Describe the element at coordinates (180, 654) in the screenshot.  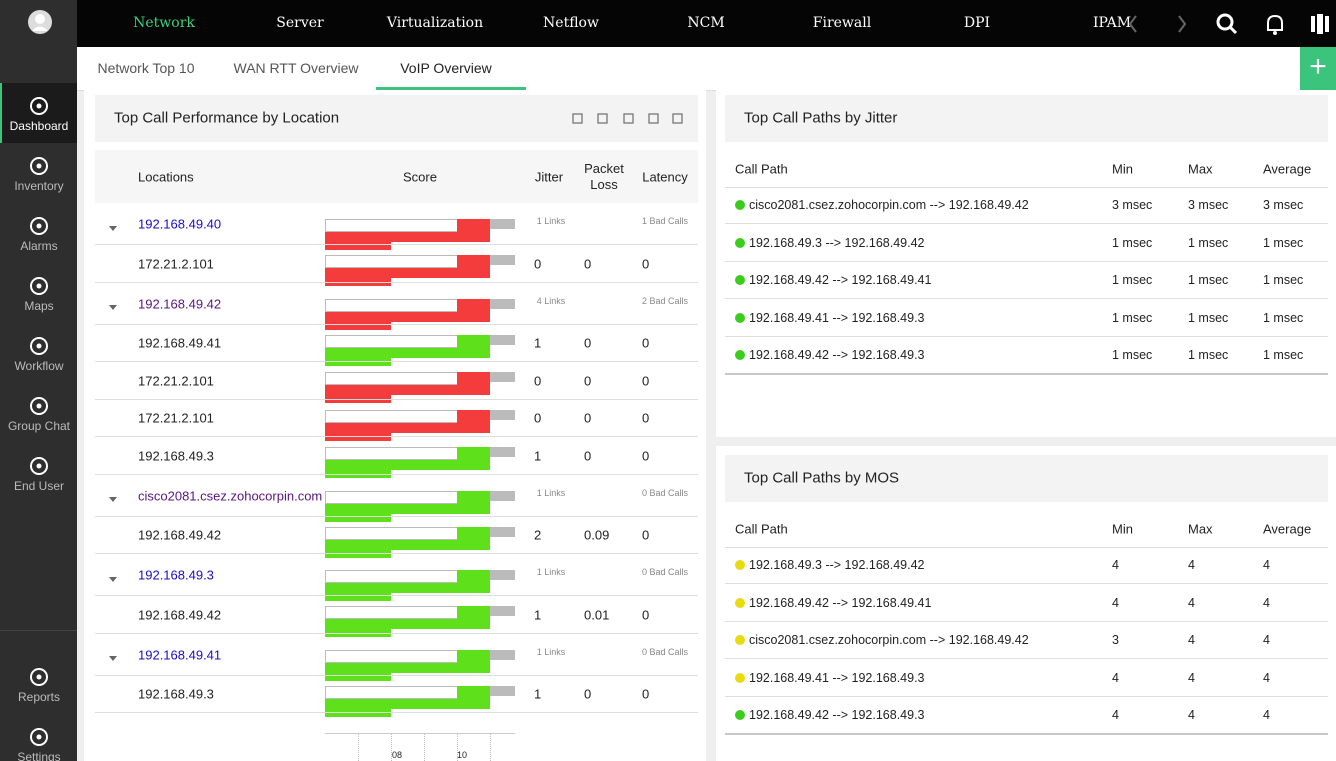
I see `group-location: 192.168.49.41` at that location.